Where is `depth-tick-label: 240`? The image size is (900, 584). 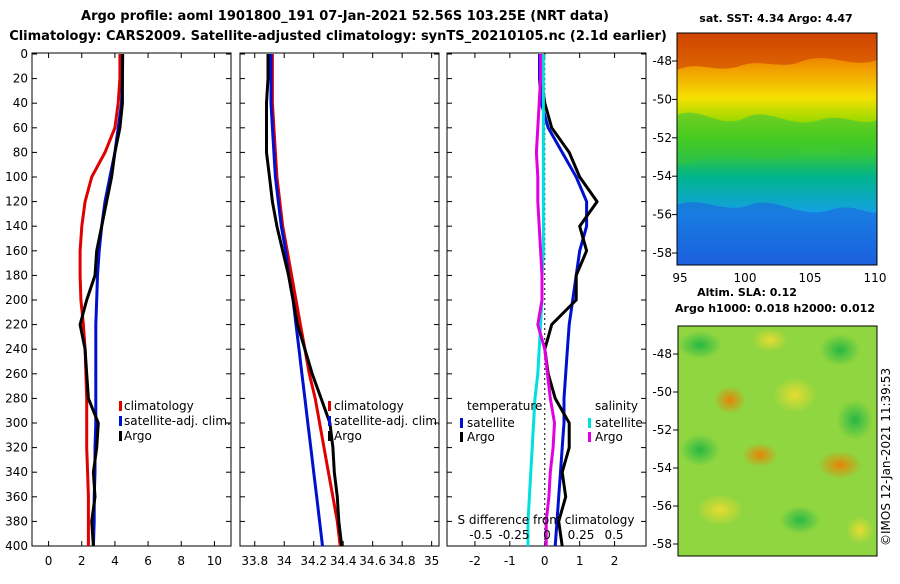 depth-tick-label: 240 is located at coordinates (16, 349).